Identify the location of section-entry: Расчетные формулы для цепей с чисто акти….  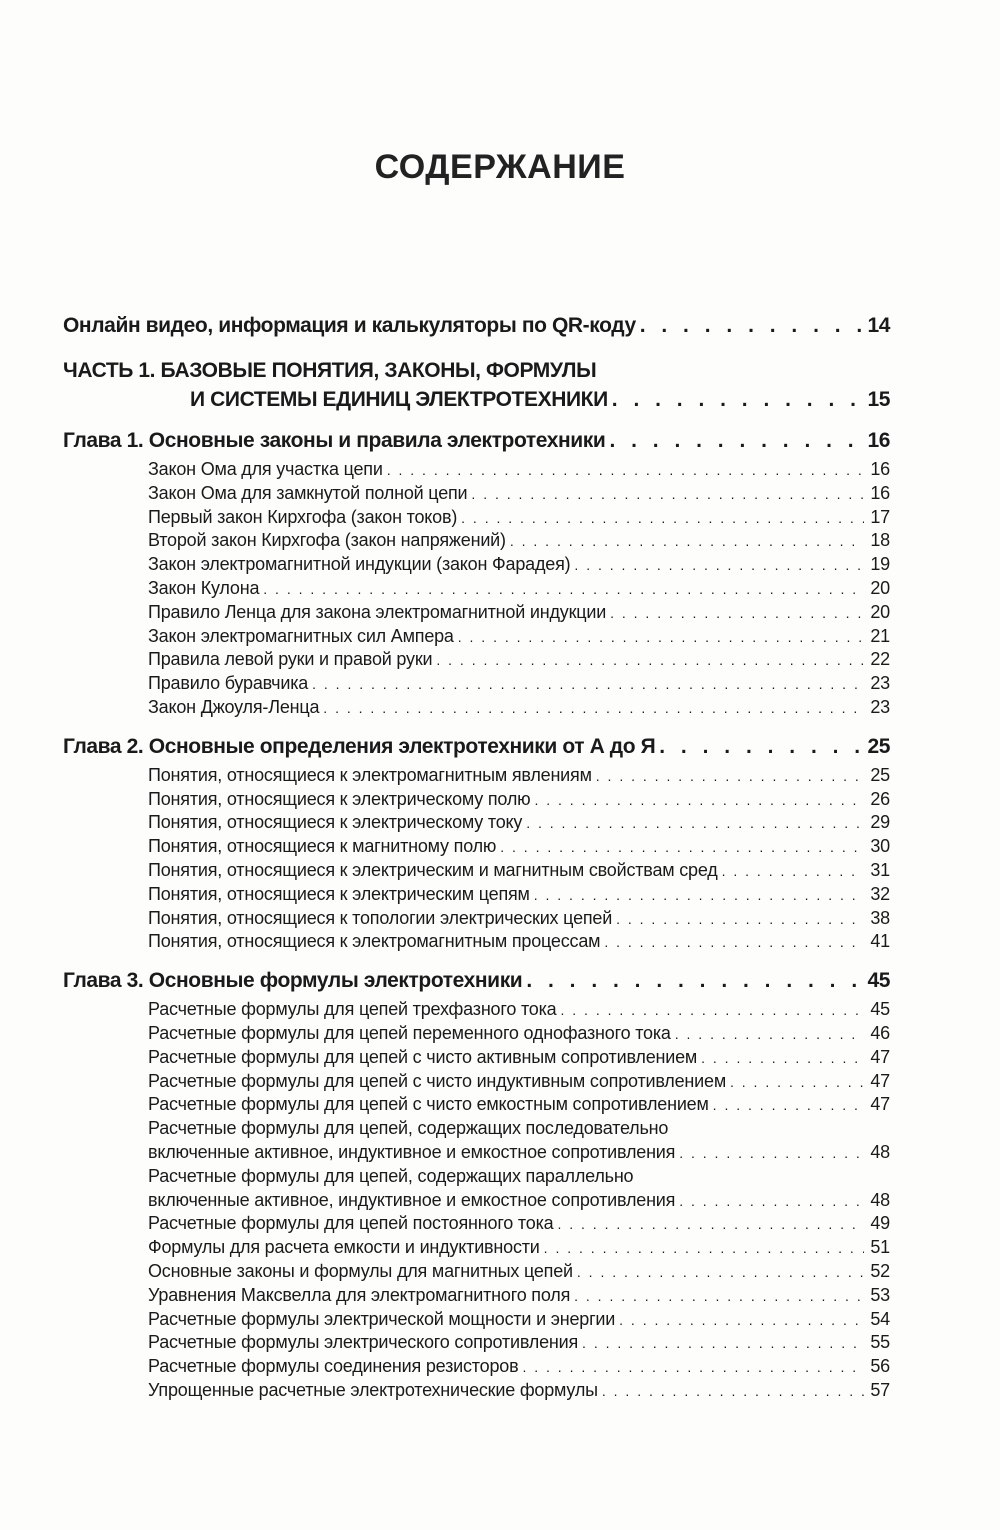
(519, 1058).